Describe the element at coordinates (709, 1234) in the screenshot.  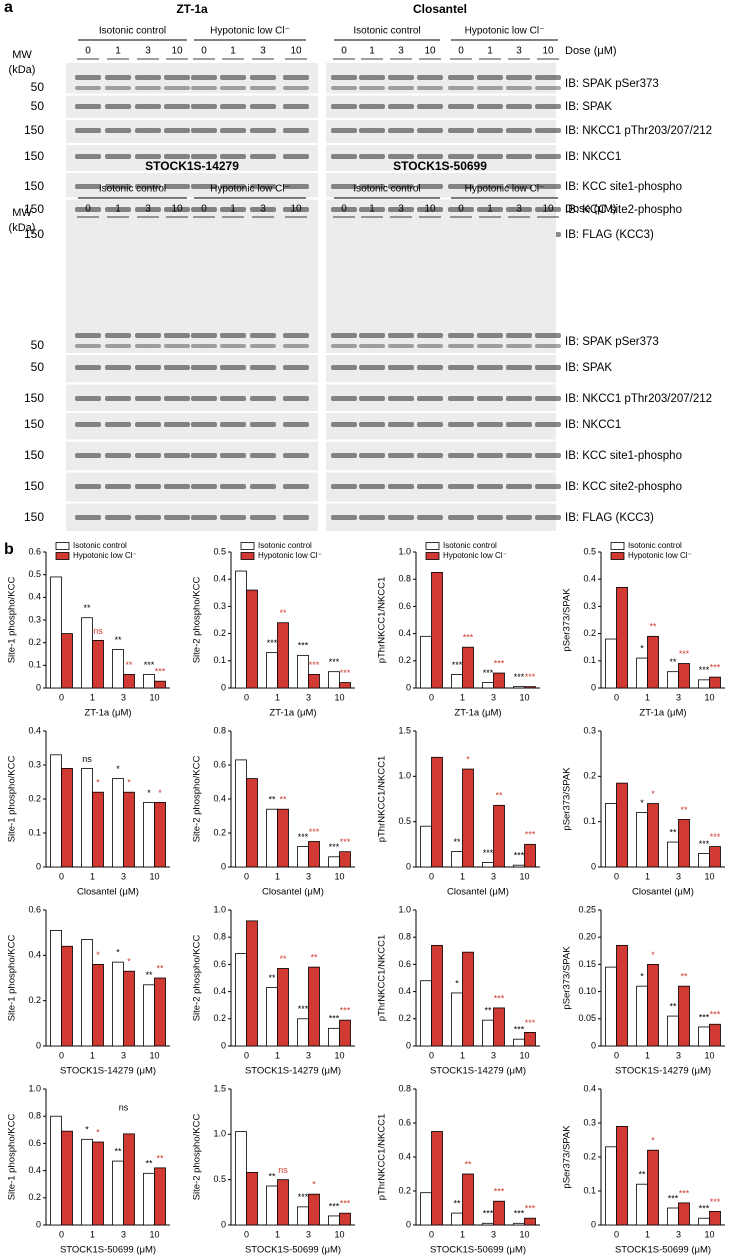
I see `x-tick-label: 10` at that location.